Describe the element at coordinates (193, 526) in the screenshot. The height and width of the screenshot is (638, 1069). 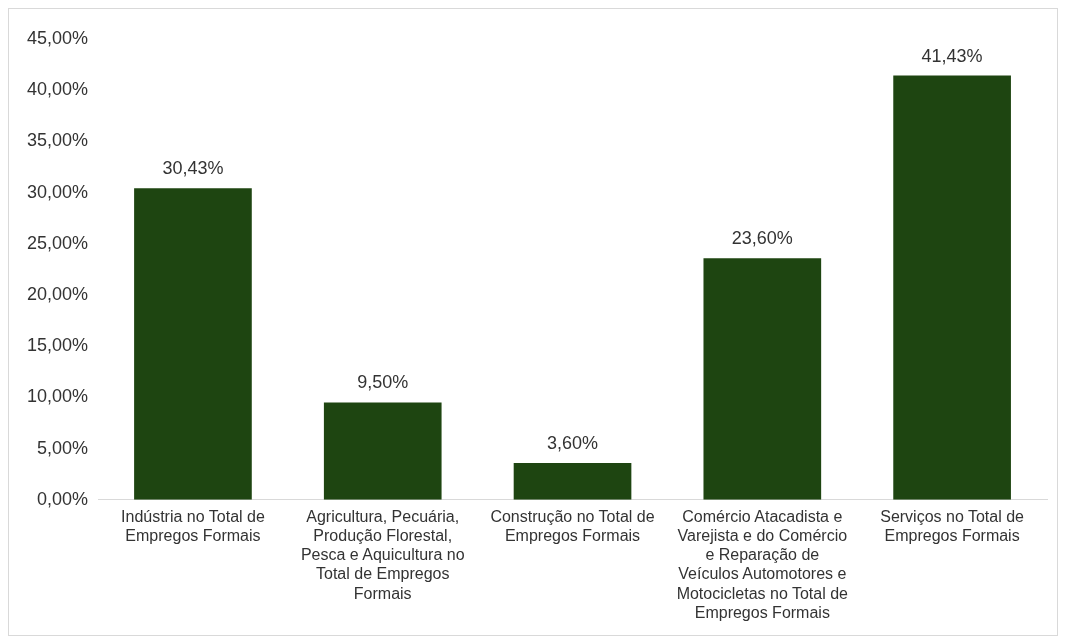
I see `x-tick-label: Indústria no Total de Empregos Formais` at that location.